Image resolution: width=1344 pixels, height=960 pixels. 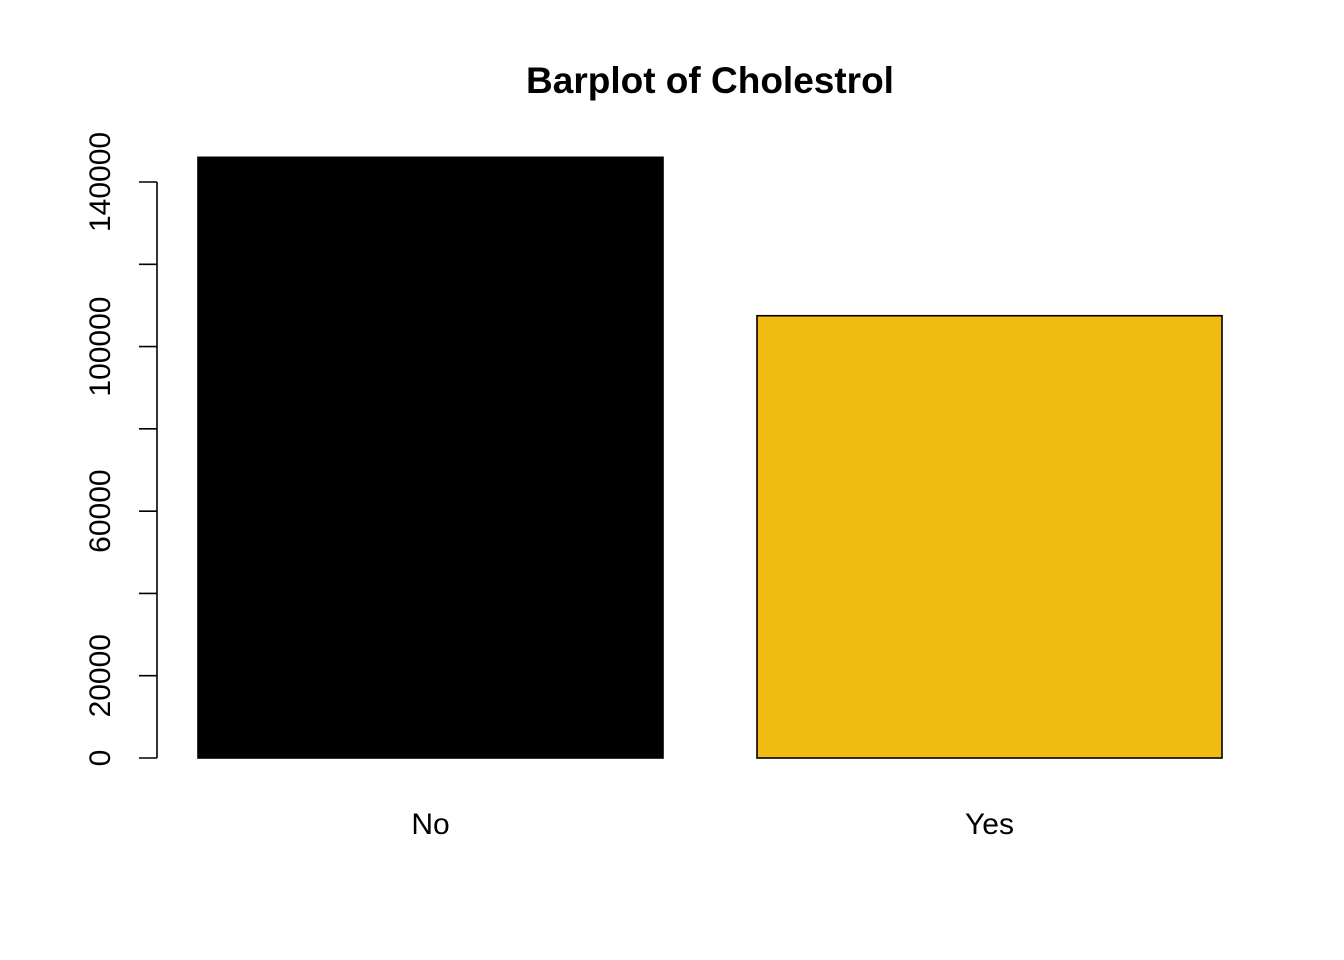 What do you see at coordinates (100, 182) in the screenshot?
I see `y-tick-label: 140000` at bounding box center [100, 182].